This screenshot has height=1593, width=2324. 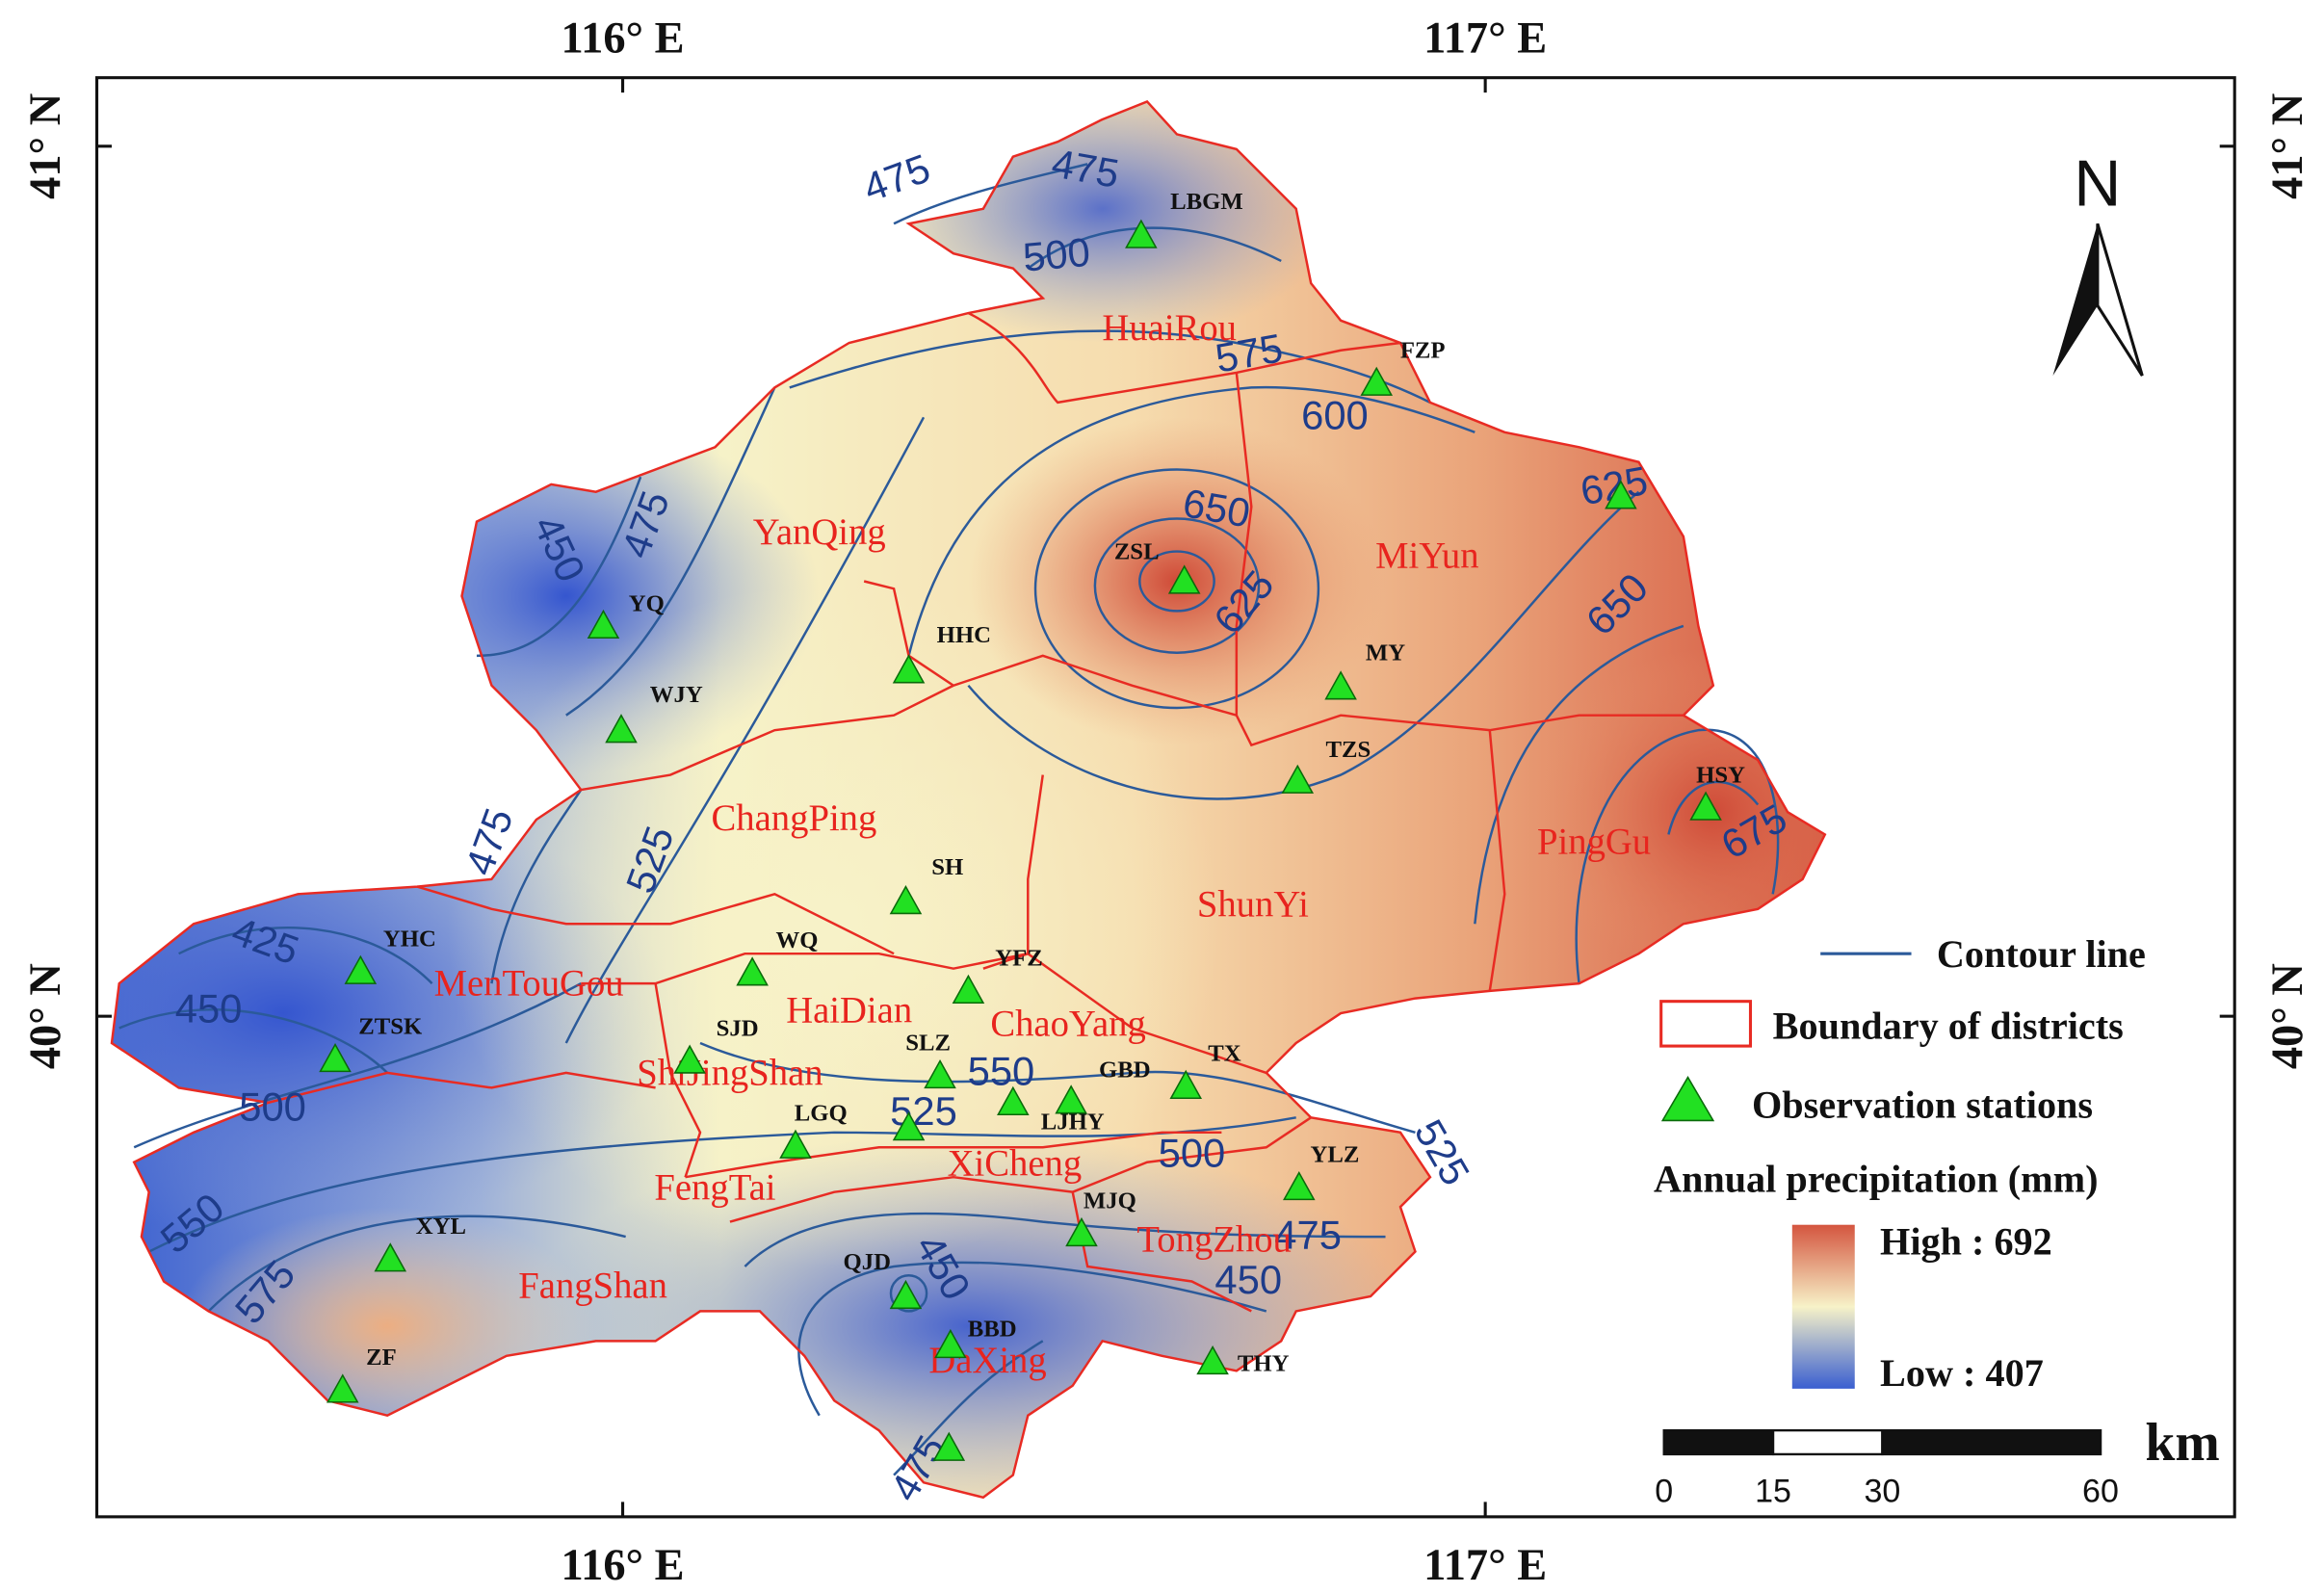 What do you see at coordinates (1224, 1054) in the screenshot?
I see `station-label: TX` at bounding box center [1224, 1054].